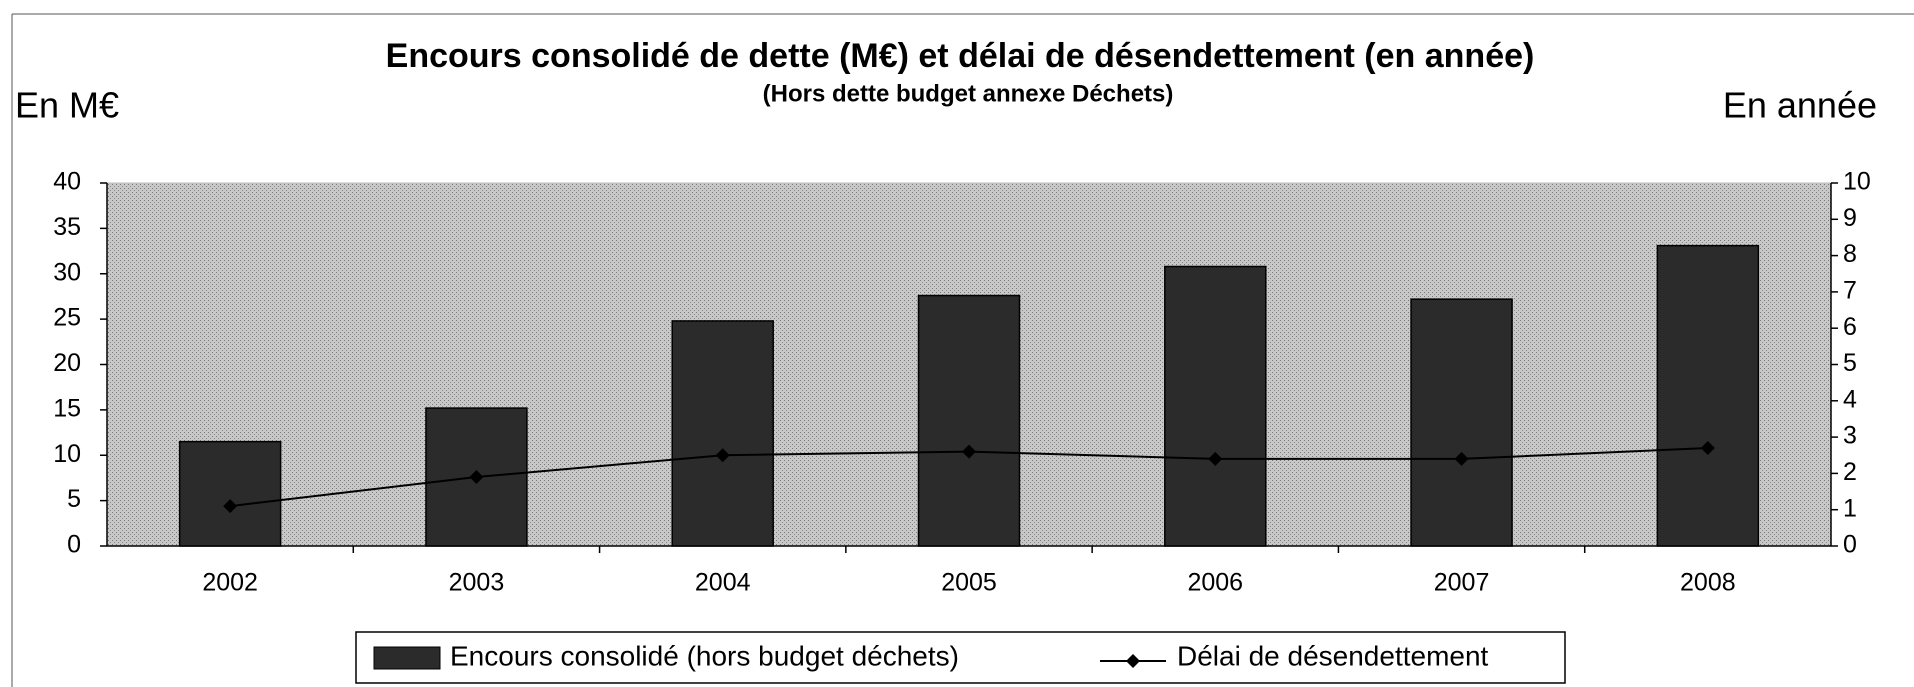 Image resolution: width=1914 pixels, height=687 pixels. Describe the element at coordinates (67, 182) in the screenshot. I see `y-tick-label: 40` at that location.